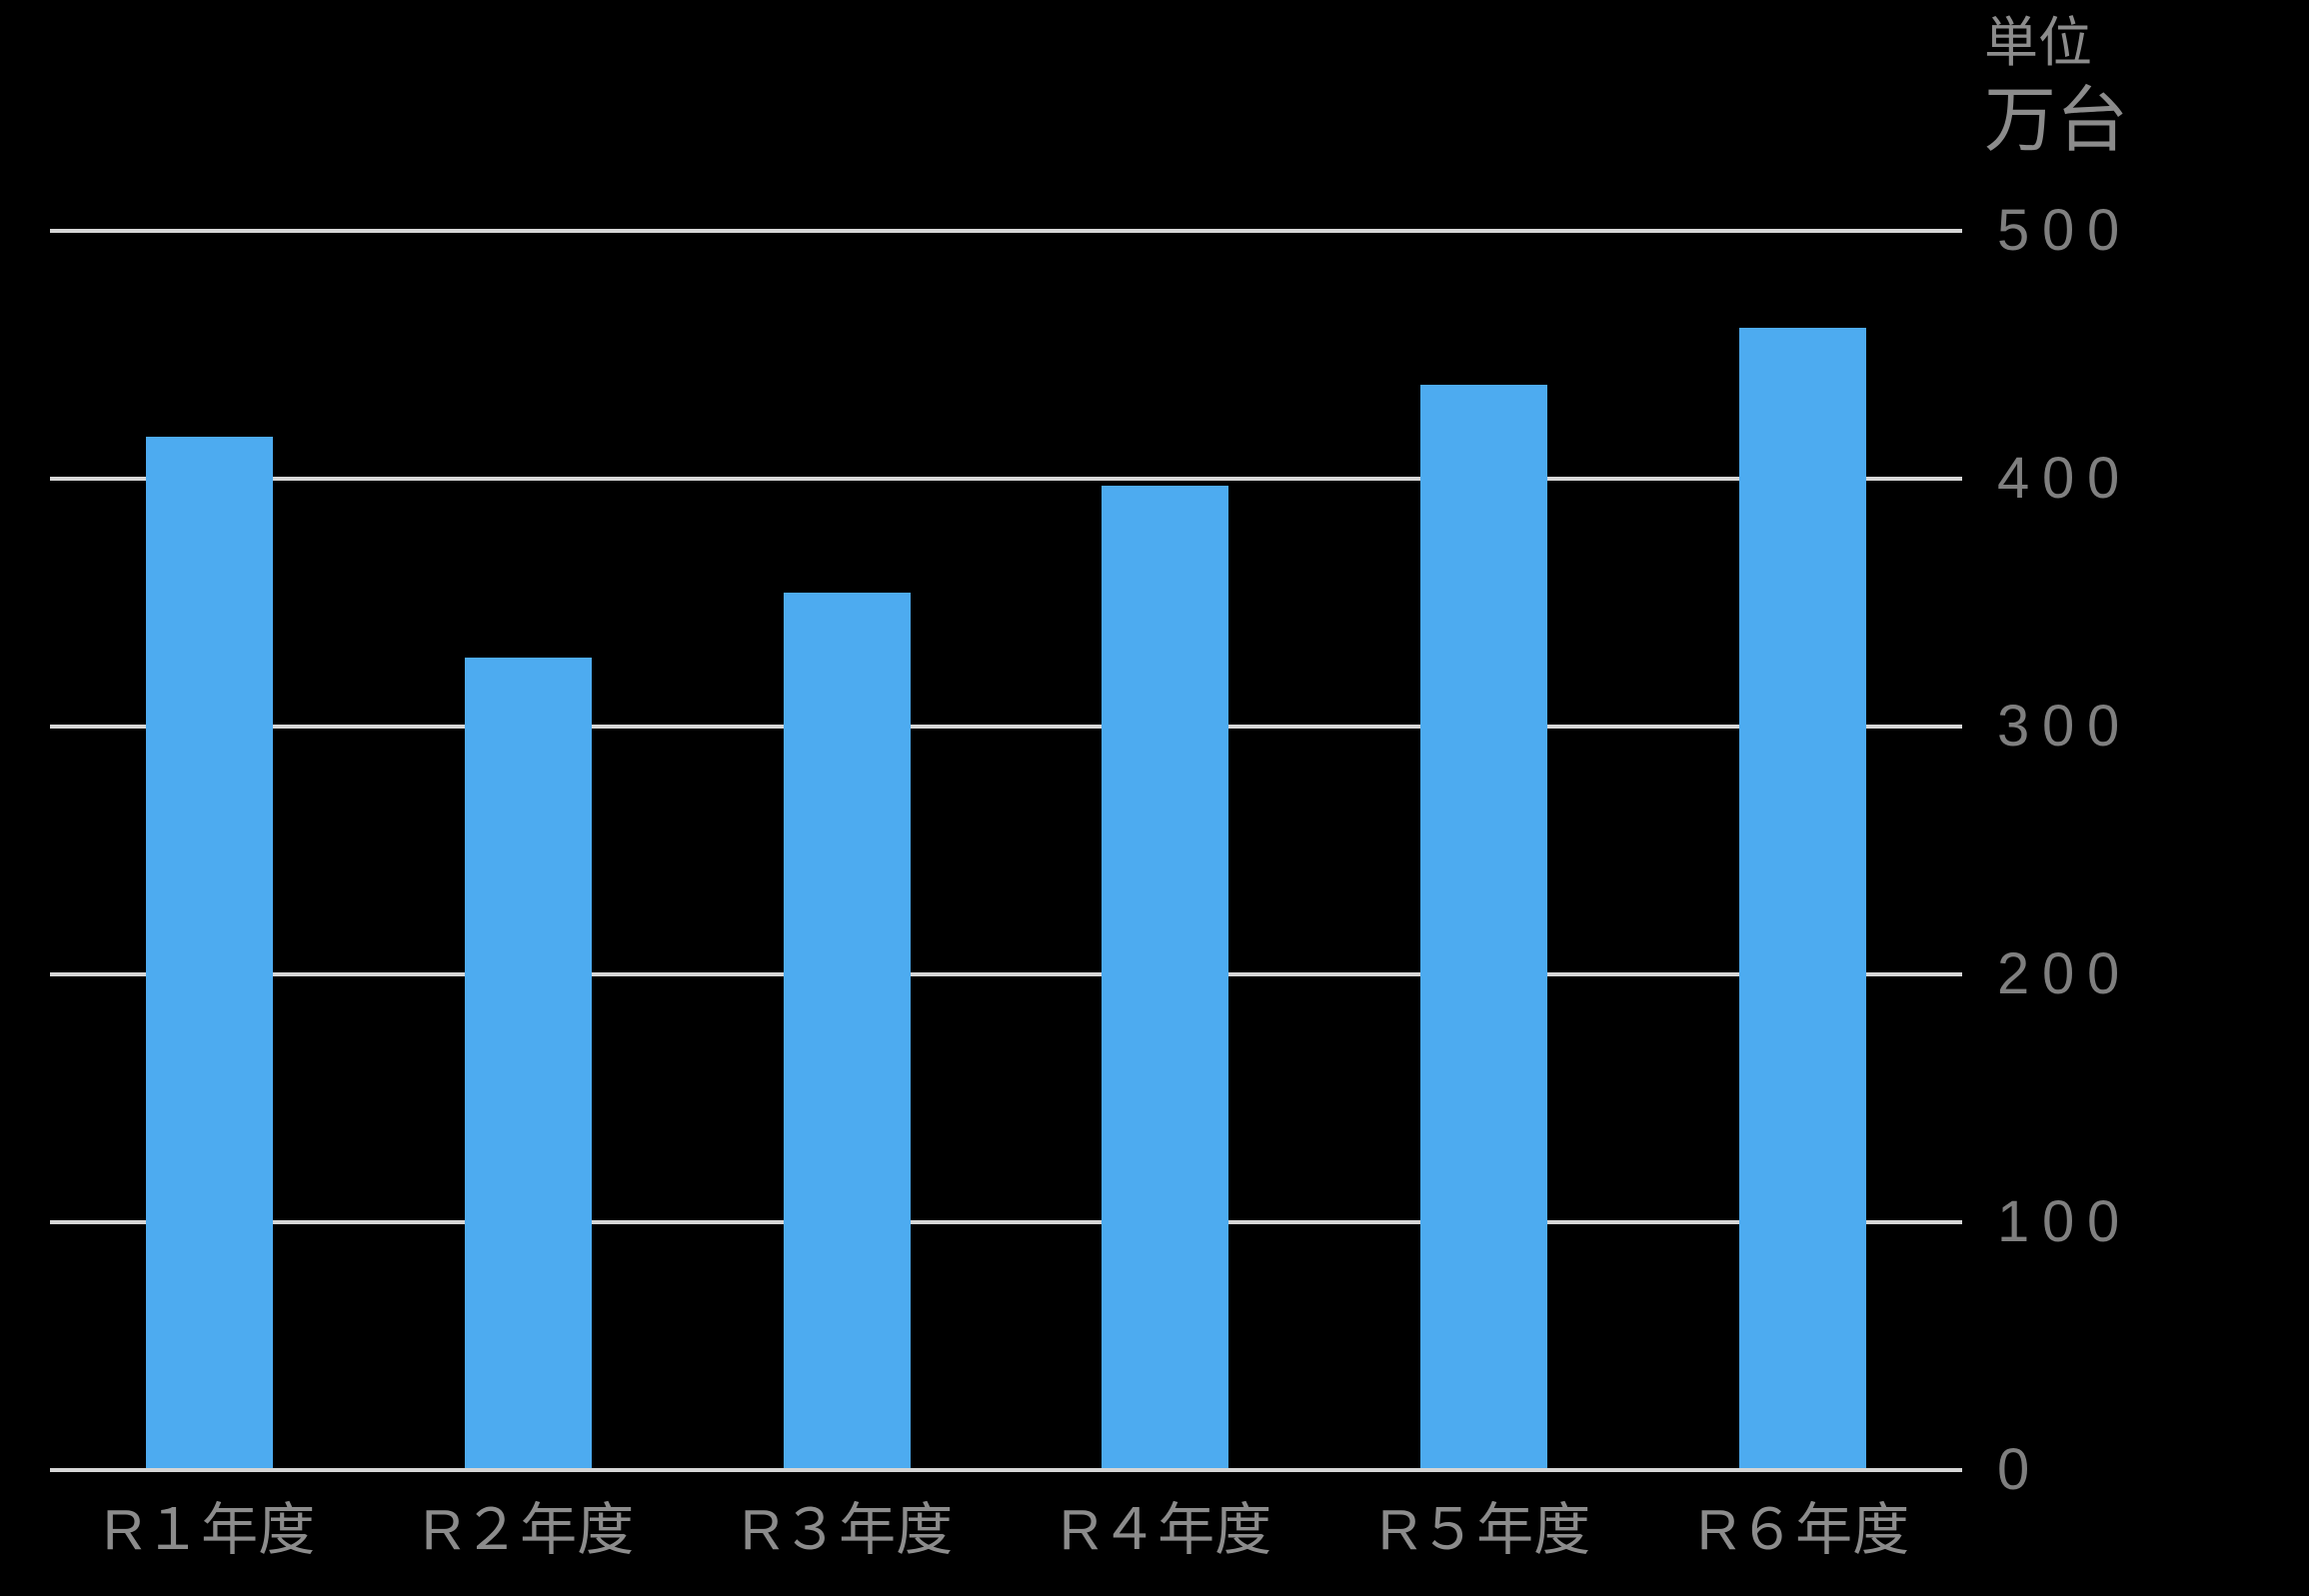  I want to click on bar-R２年度, so click(528, 1064).